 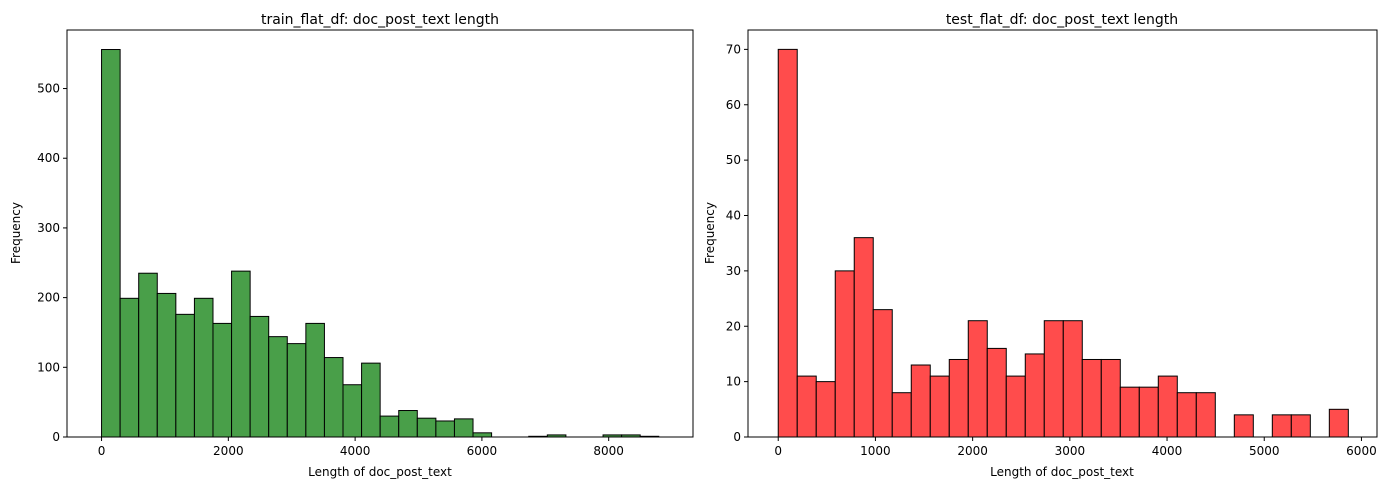 I want to click on test-chart-title: test_flat_df: doc_post_text length, so click(x=1062, y=20).